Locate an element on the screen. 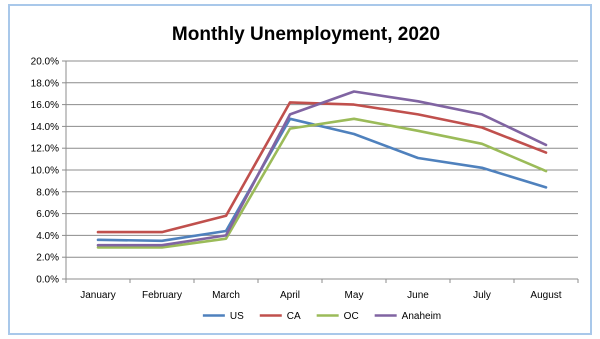  y-tick-label: 2.0% is located at coordinates (47, 258).